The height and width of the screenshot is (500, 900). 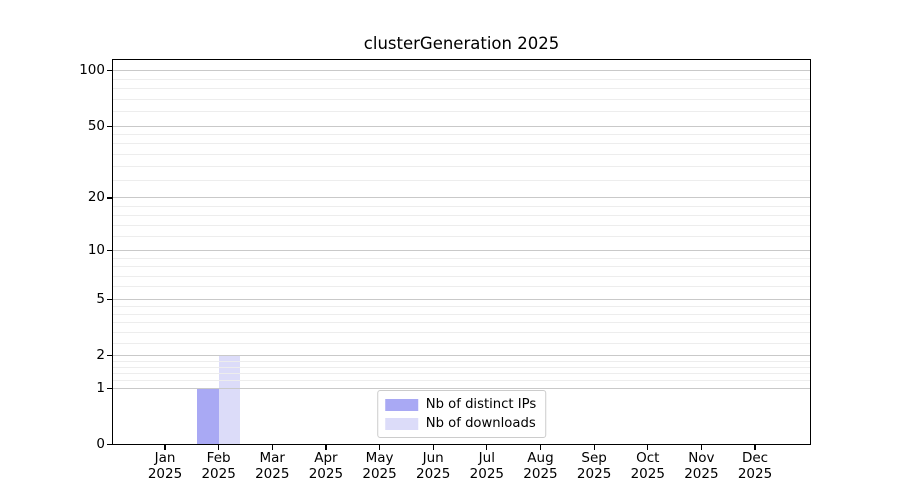 I want to click on x-tick-label: Jun 2025, so click(x=433, y=466).